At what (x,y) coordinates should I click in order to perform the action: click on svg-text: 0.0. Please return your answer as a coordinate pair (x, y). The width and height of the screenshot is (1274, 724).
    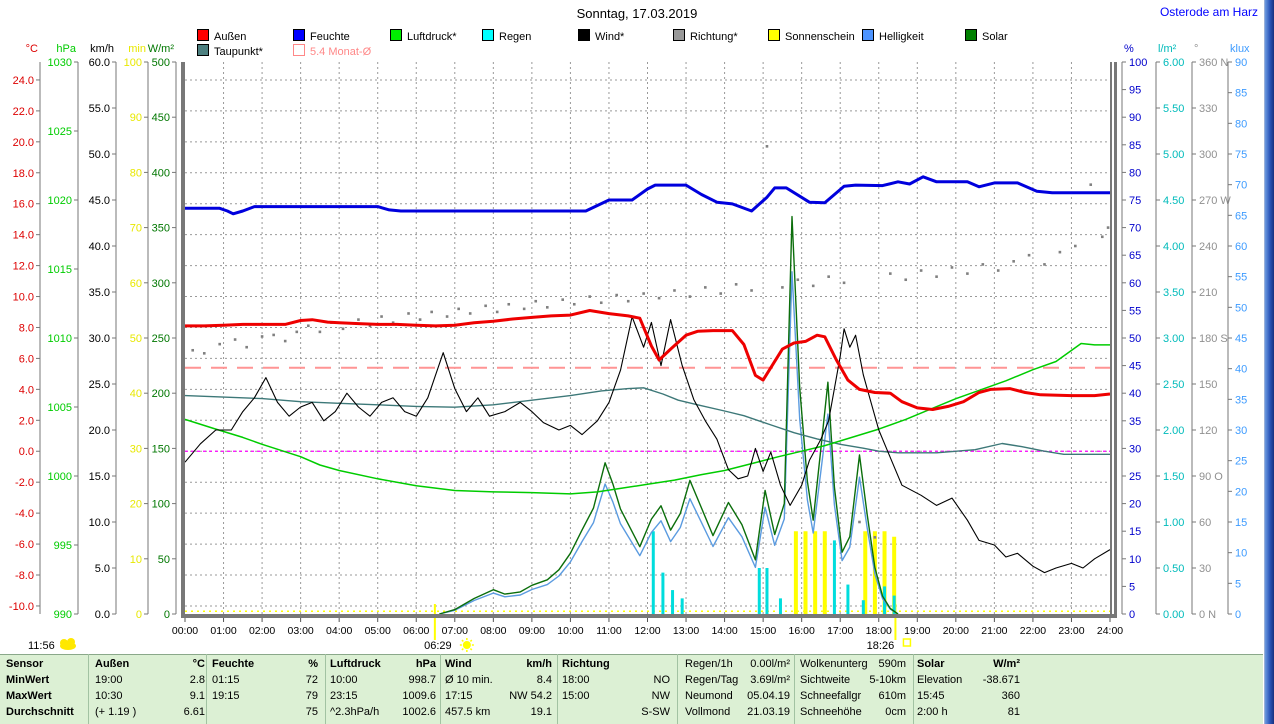
    Looking at the image, I should click on (102, 615).